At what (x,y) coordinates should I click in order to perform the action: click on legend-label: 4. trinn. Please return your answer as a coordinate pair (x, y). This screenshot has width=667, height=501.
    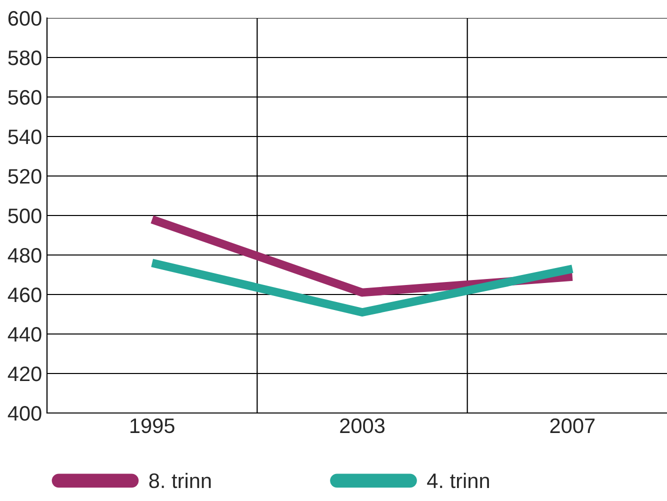
    Looking at the image, I should click on (458, 480).